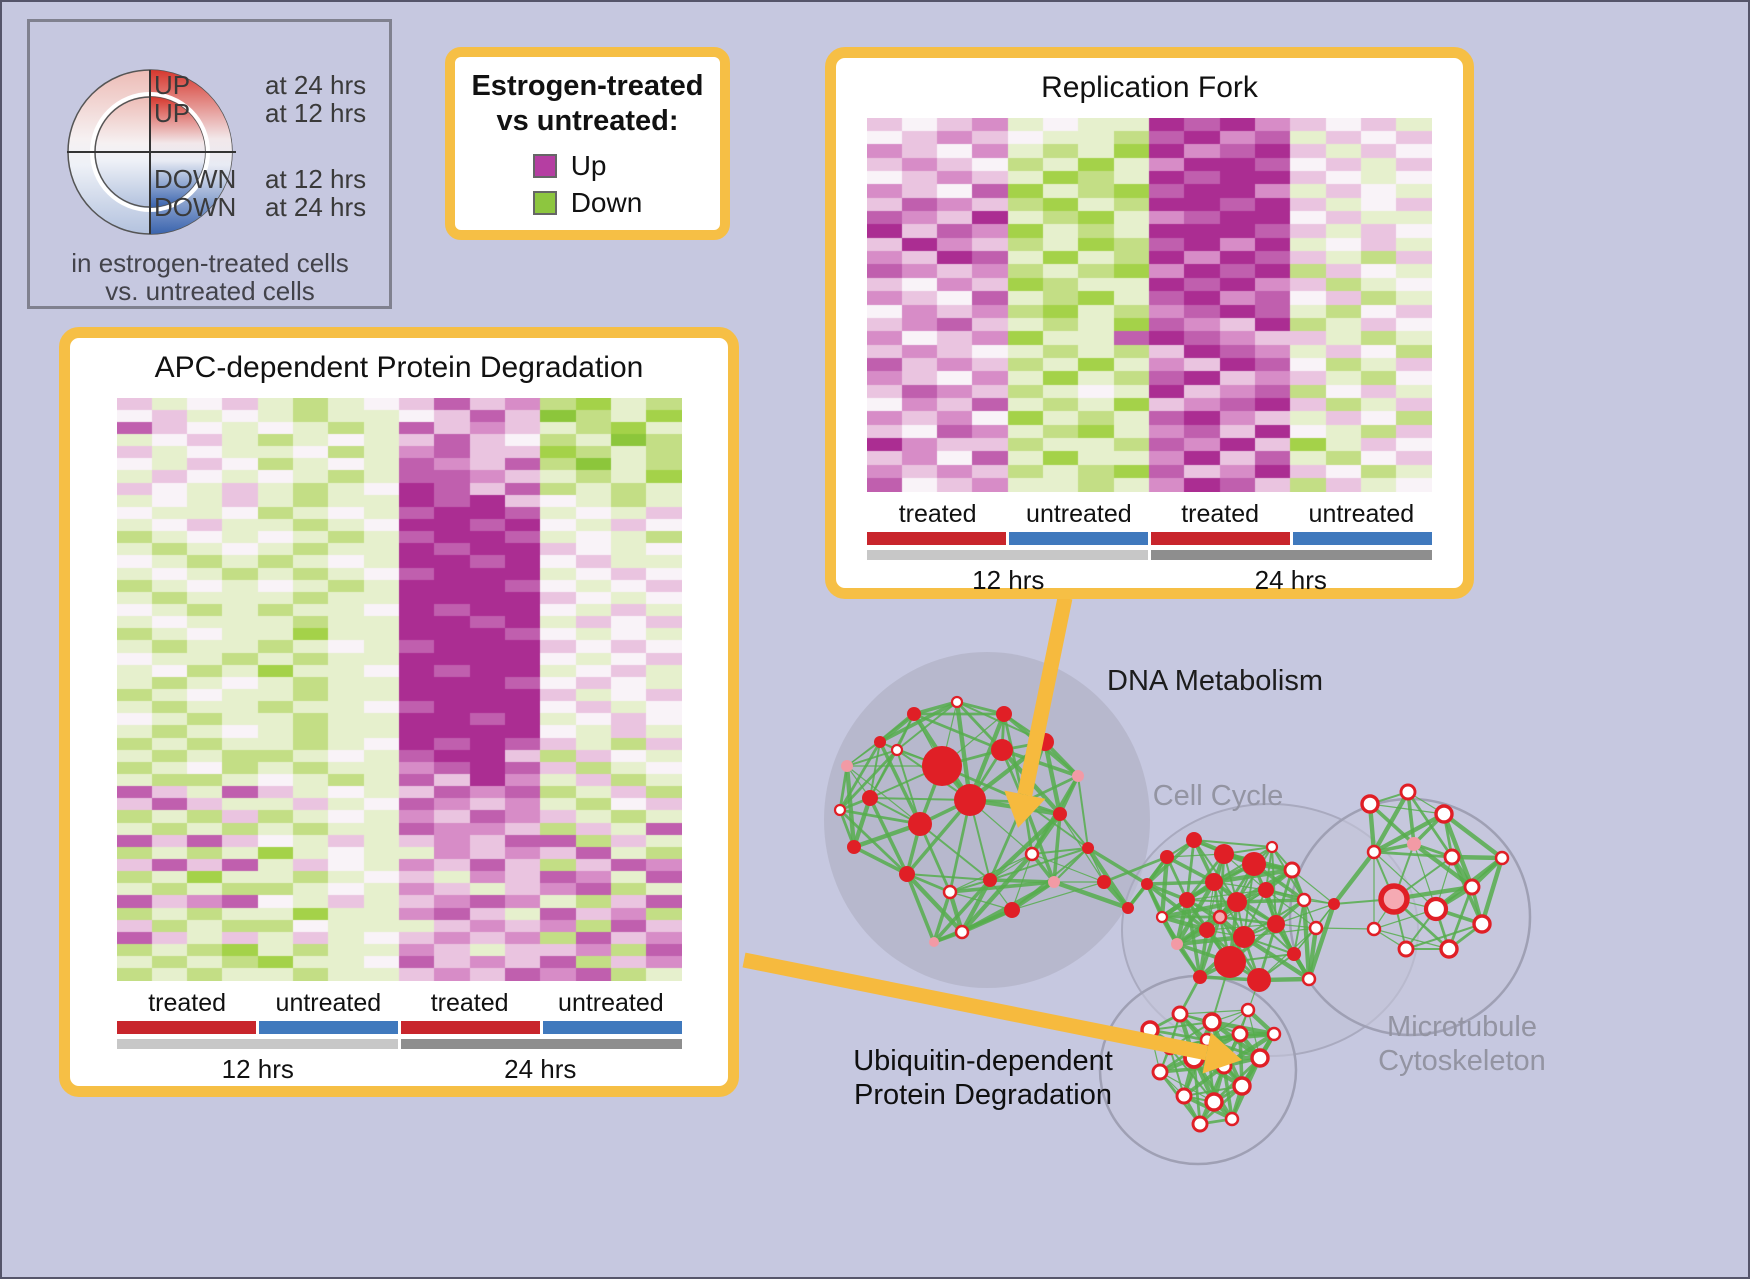  I want to click on dial-caption-line2: vs. untreated cells, so click(210, 291).